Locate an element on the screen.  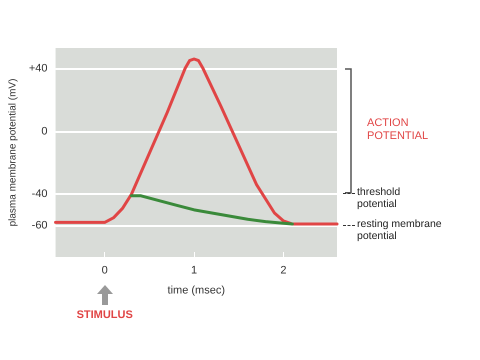
text: resting membrane potential is located at coordinates (400, 230).